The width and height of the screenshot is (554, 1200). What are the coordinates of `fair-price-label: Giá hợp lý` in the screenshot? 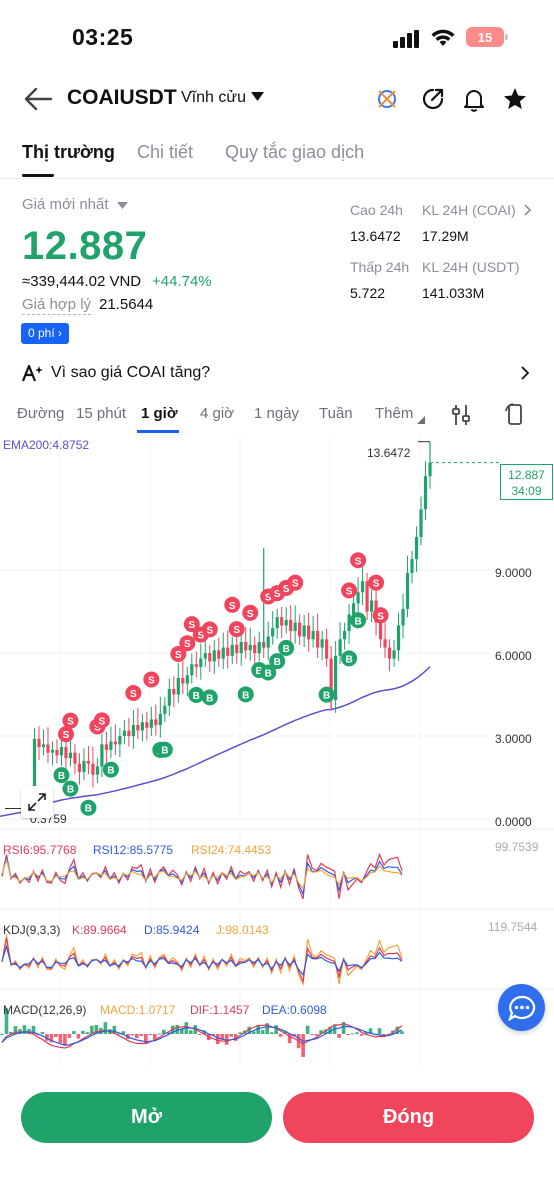 It's located at (57, 305).